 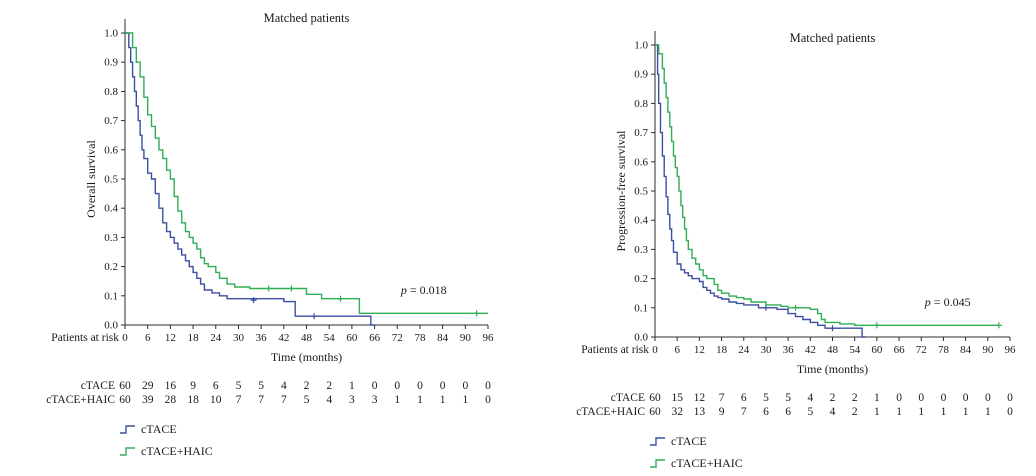 What do you see at coordinates (375, 400) in the screenshot?
I see `risk-count: 3` at bounding box center [375, 400].